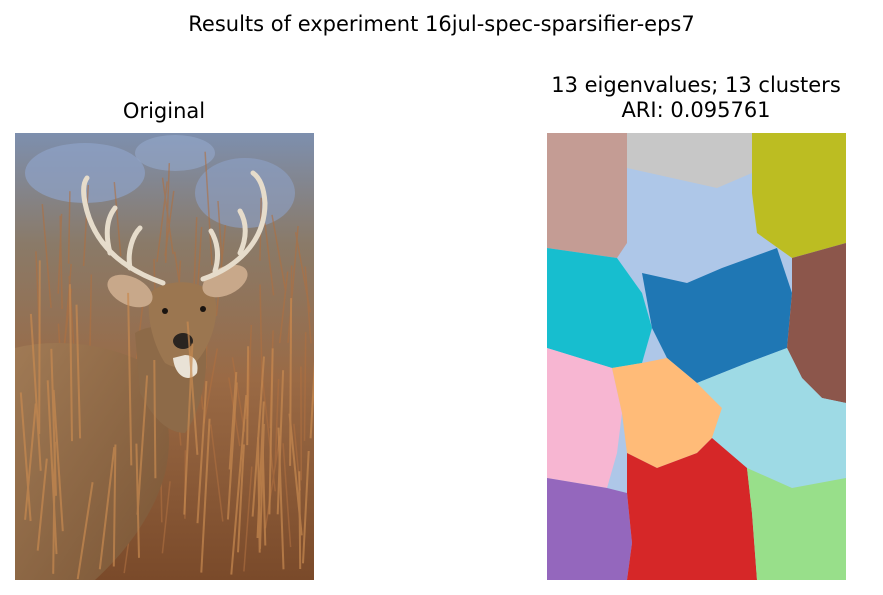 This screenshot has width=883, height=595. I want to click on segmentation-title-line1: 13 eigenvalues; 13 clusters, so click(696, 85).